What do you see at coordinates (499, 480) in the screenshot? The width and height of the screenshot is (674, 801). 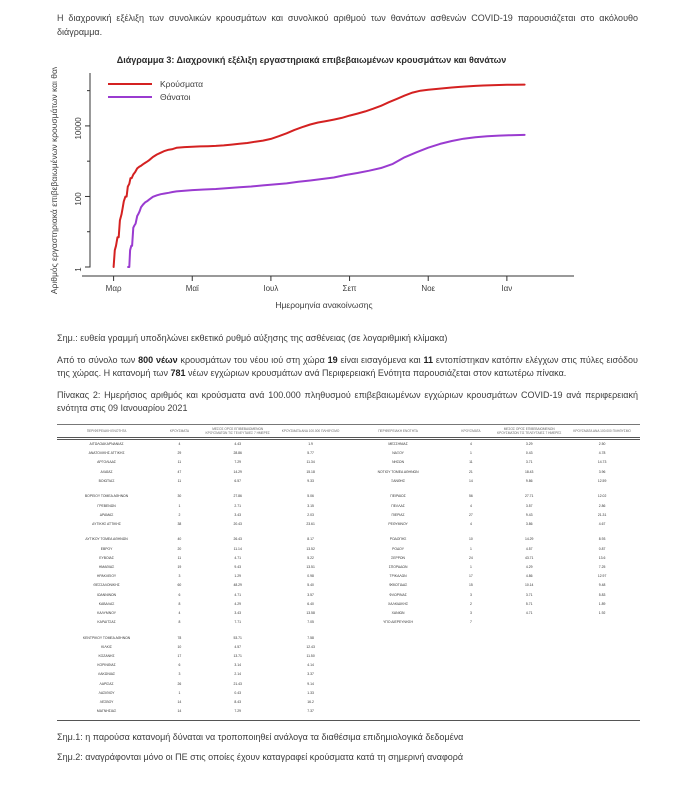 I see `table-row: ΞΑΝΘΗΣ 14 9.86 12.59` at bounding box center [499, 480].